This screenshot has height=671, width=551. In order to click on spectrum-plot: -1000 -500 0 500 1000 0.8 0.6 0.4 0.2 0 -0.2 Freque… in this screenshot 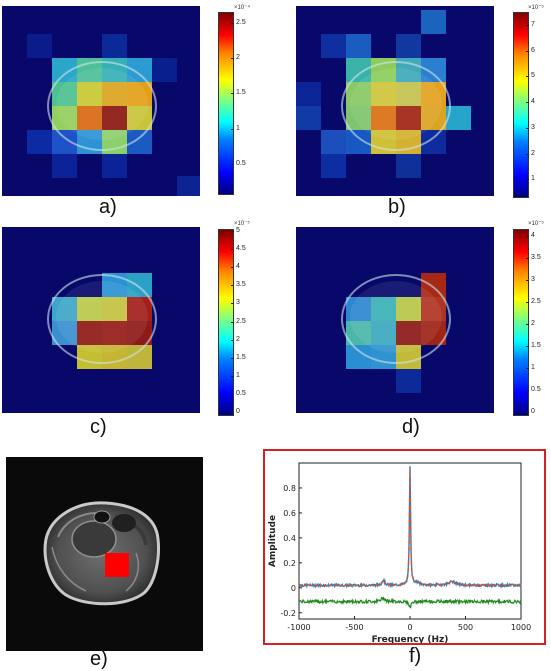, I will do `click(399, 553)`.